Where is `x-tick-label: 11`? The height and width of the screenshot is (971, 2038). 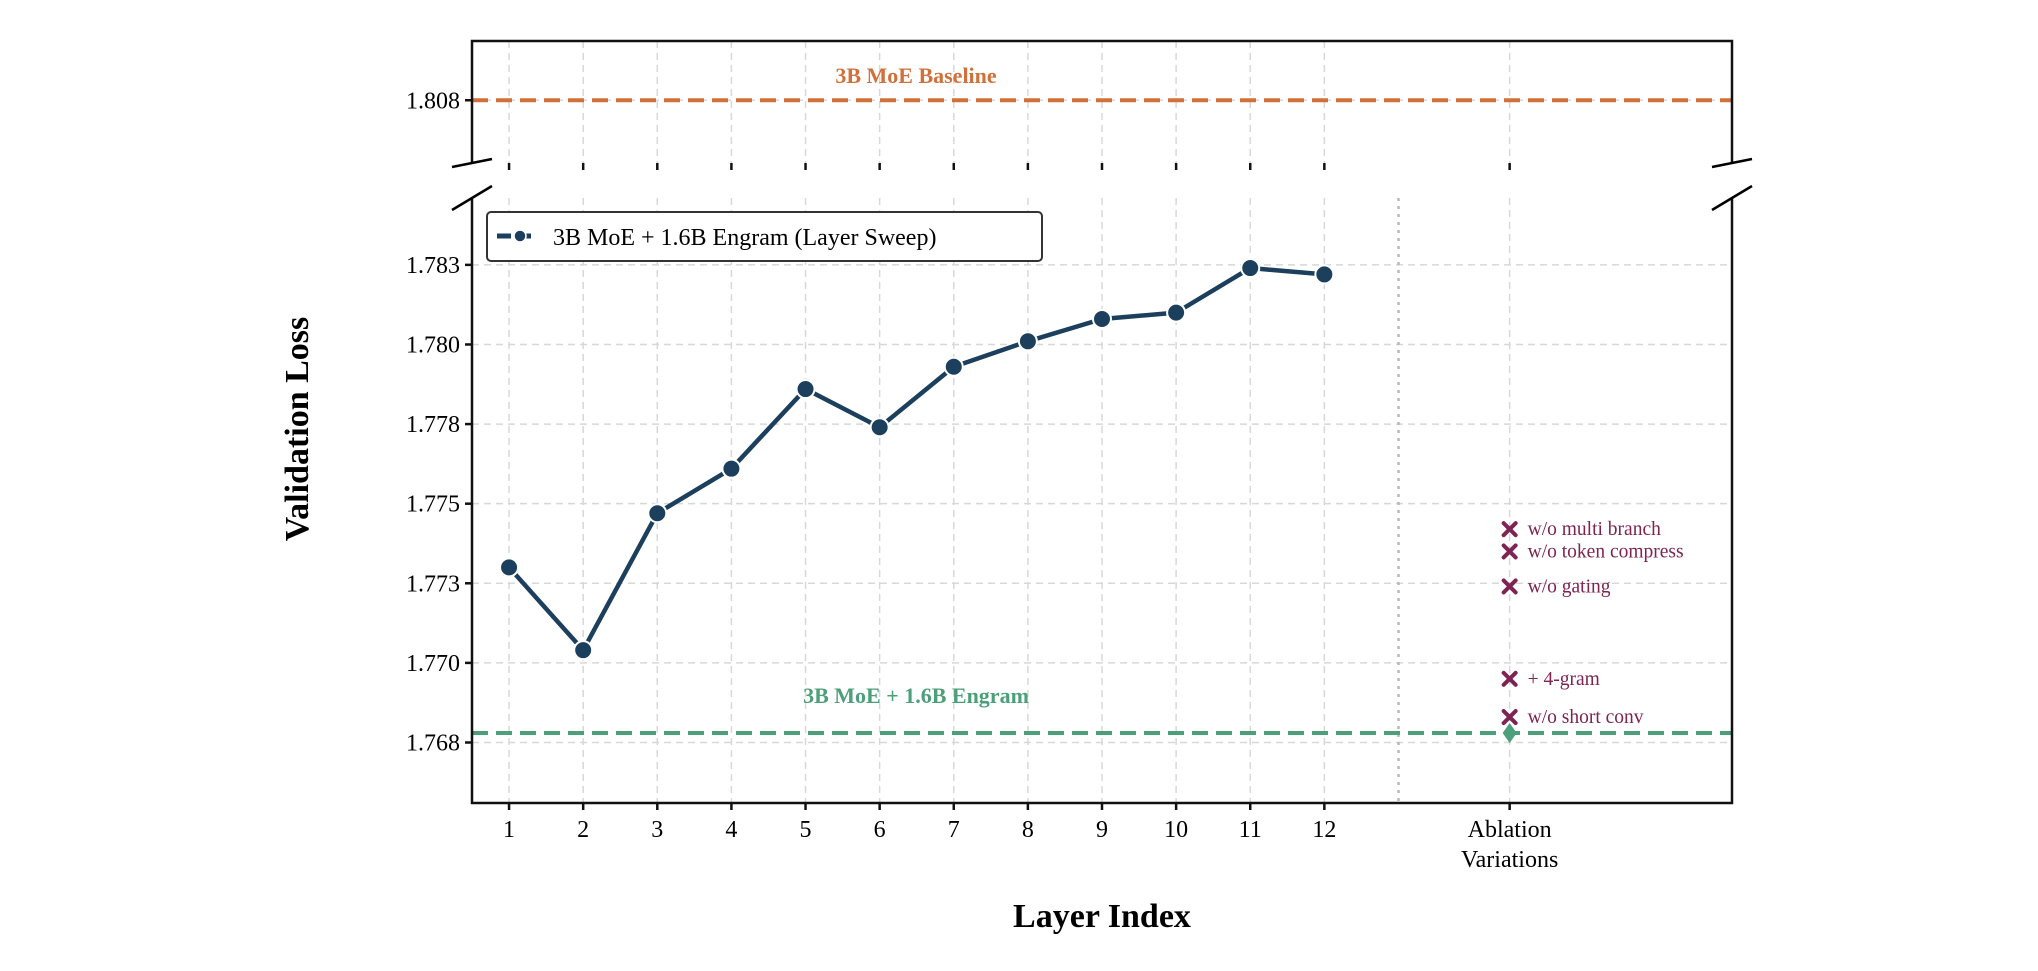
x-tick-label: 11 is located at coordinates (1250, 830).